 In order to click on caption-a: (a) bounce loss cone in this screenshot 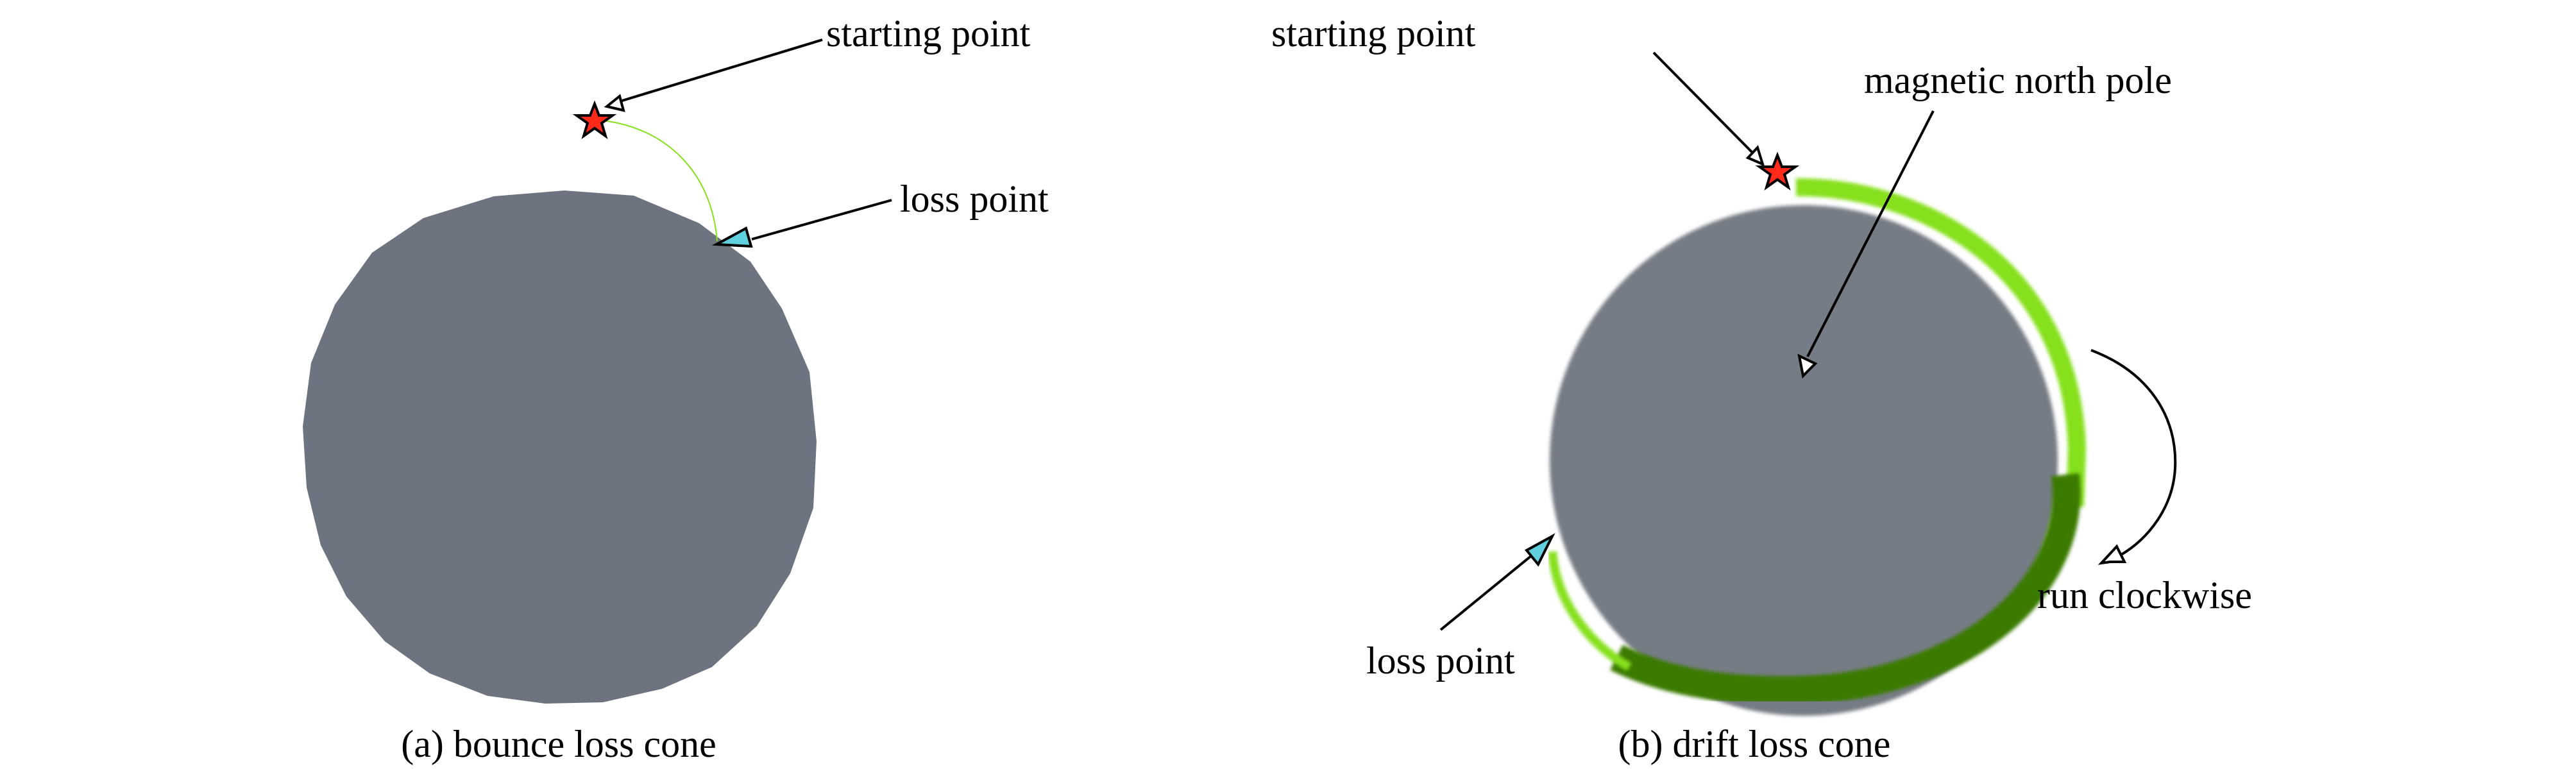, I will do `click(558, 744)`.